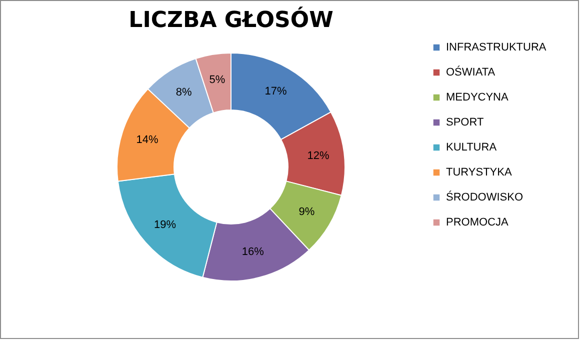  Describe the element at coordinates (472, 148) in the screenshot. I see `legend-label: KULTURA` at that location.